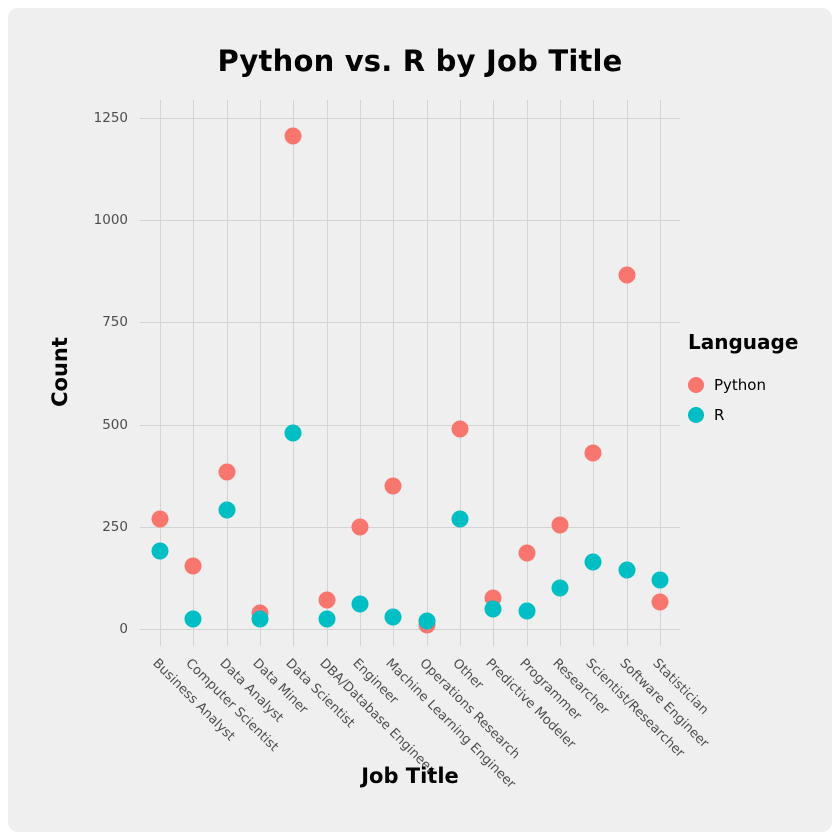 This screenshot has height=840, width=840. I want to click on legend-item-r: R, so click(758, 415).